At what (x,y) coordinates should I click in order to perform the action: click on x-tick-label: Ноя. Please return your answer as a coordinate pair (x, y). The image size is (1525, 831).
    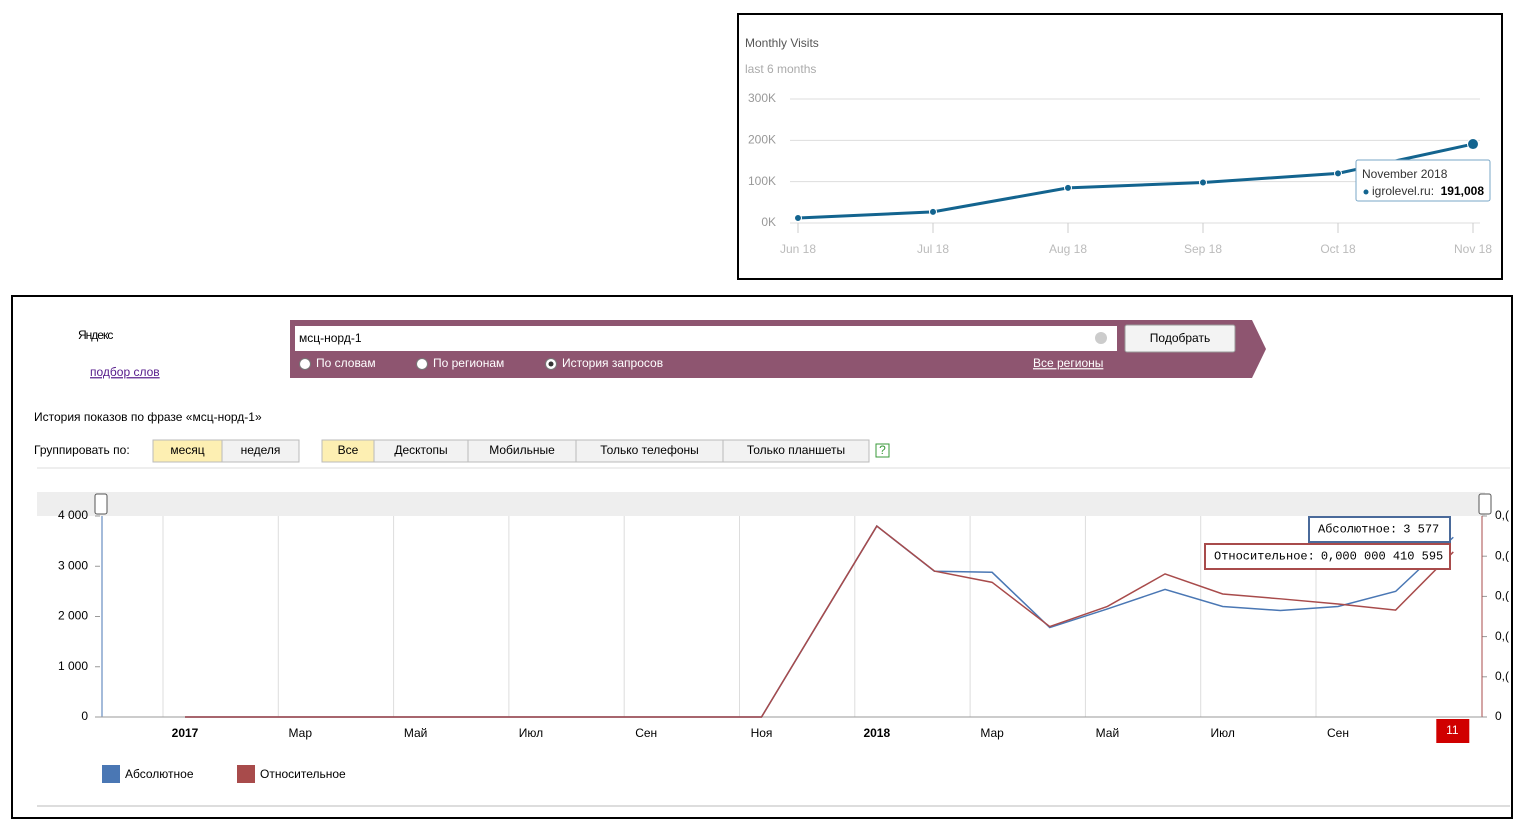
    Looking at the image, I should click on (762, 733).